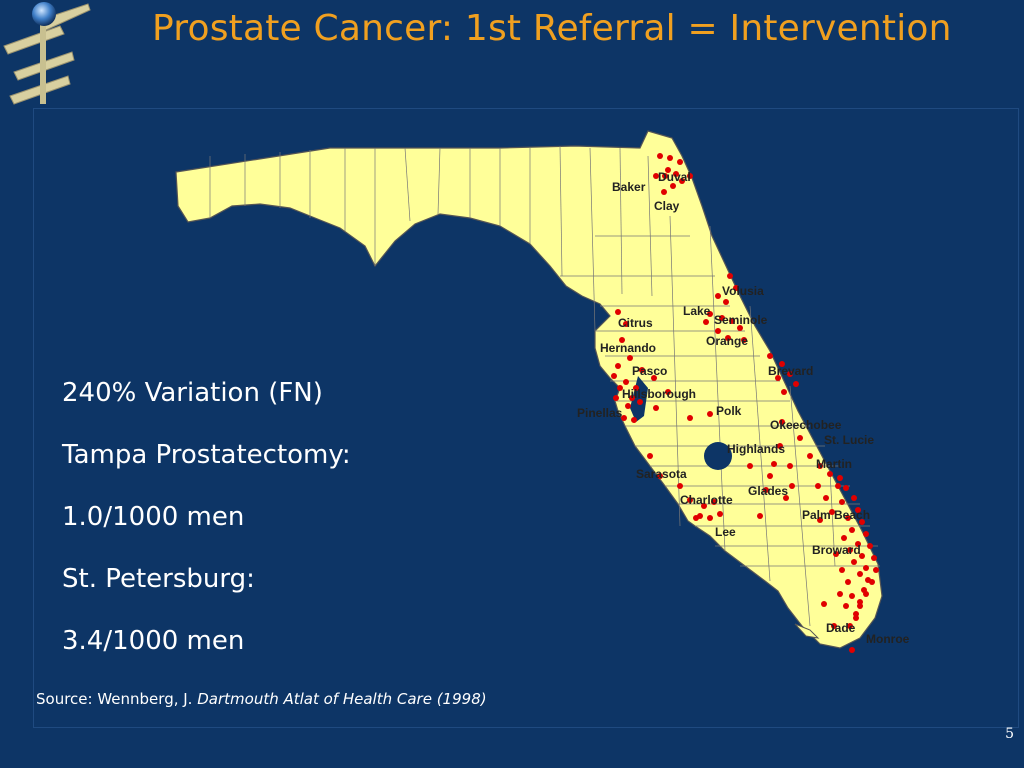 The width and height of the screenshot is (1024, 768). What do you see at coordinates (836, 515) in the screenshot?
I see `county-label-palm-beach: Palm Beach` at bounding box center [836, 515].